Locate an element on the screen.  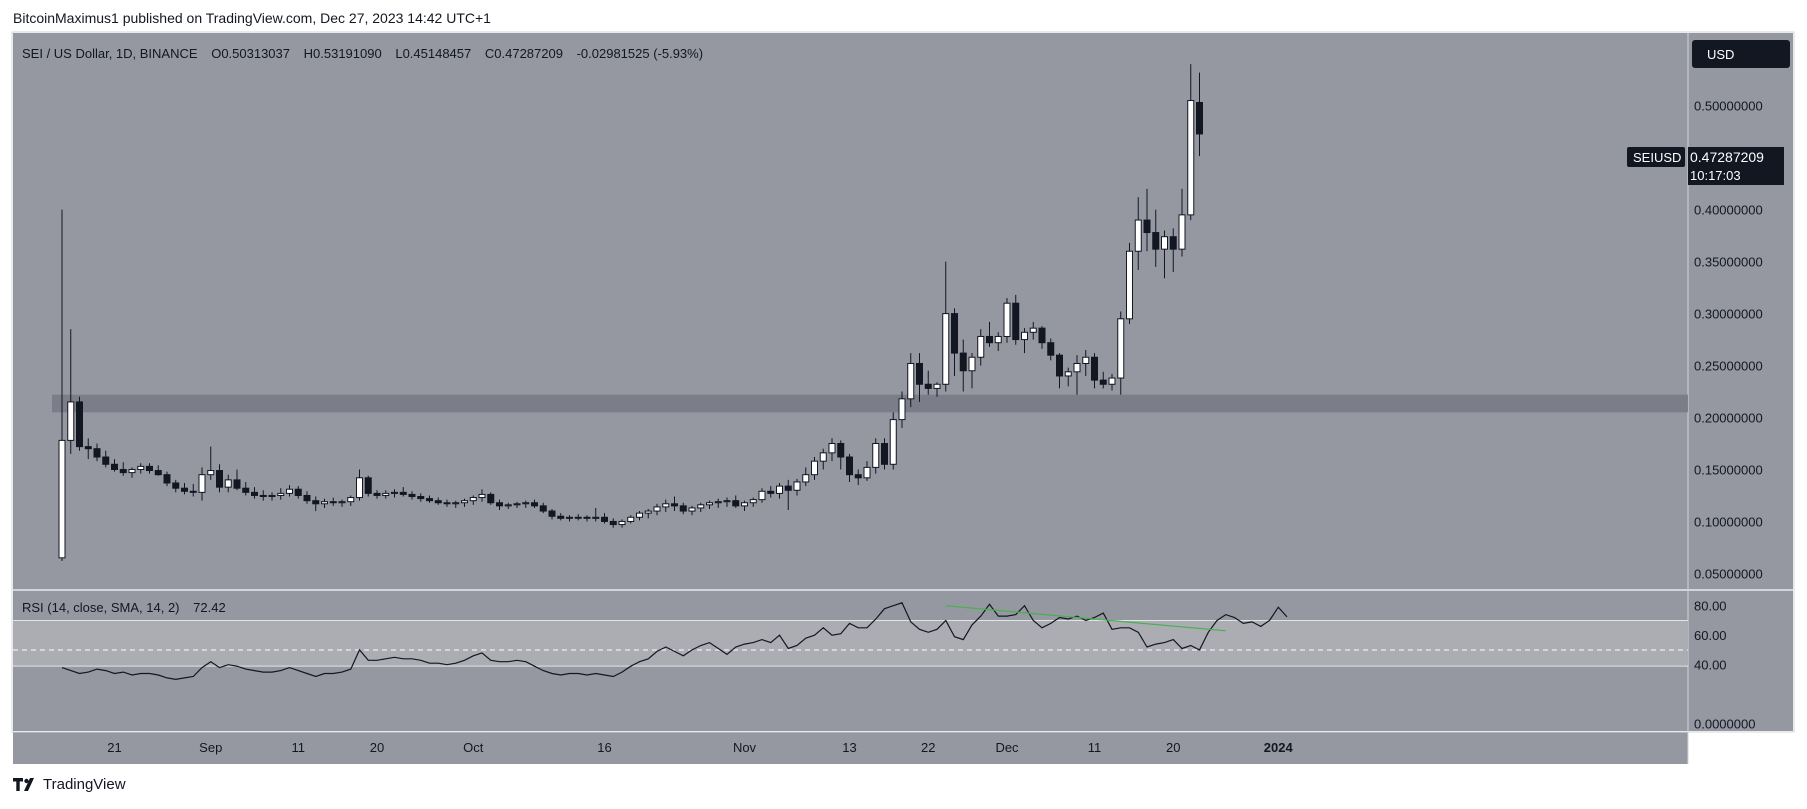
last-price-tag-bg is located at coordinates (1736, 166).